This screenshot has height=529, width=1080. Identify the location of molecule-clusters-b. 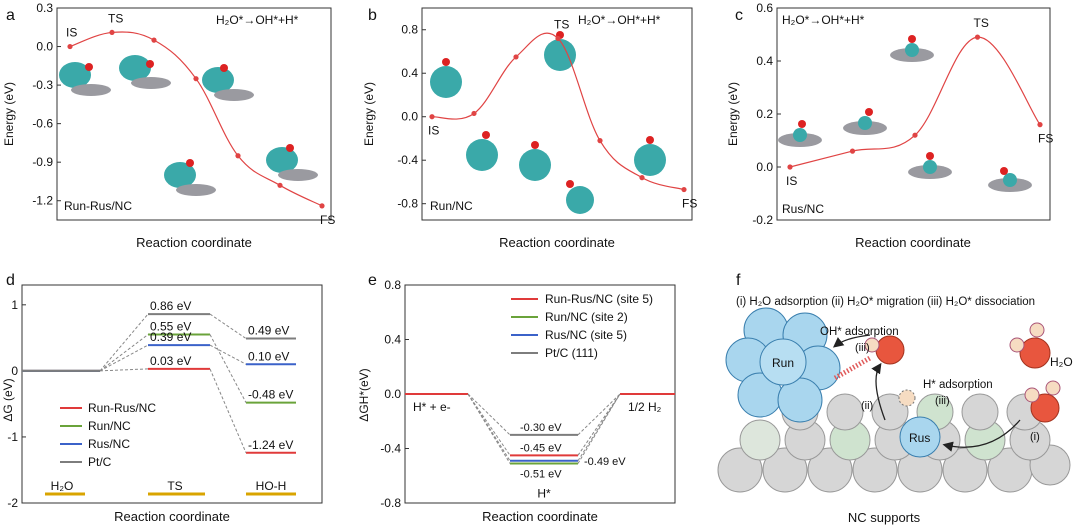
(548, 122).